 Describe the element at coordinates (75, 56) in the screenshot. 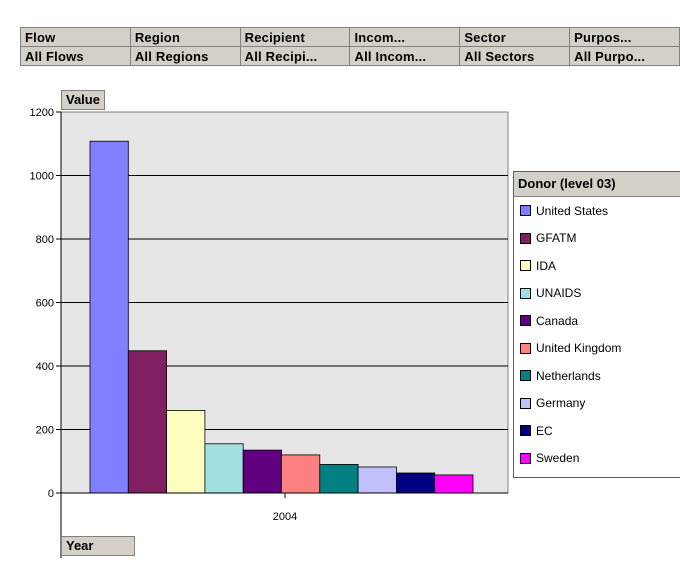

I see `filter-value-flow: All Flows` at that location.